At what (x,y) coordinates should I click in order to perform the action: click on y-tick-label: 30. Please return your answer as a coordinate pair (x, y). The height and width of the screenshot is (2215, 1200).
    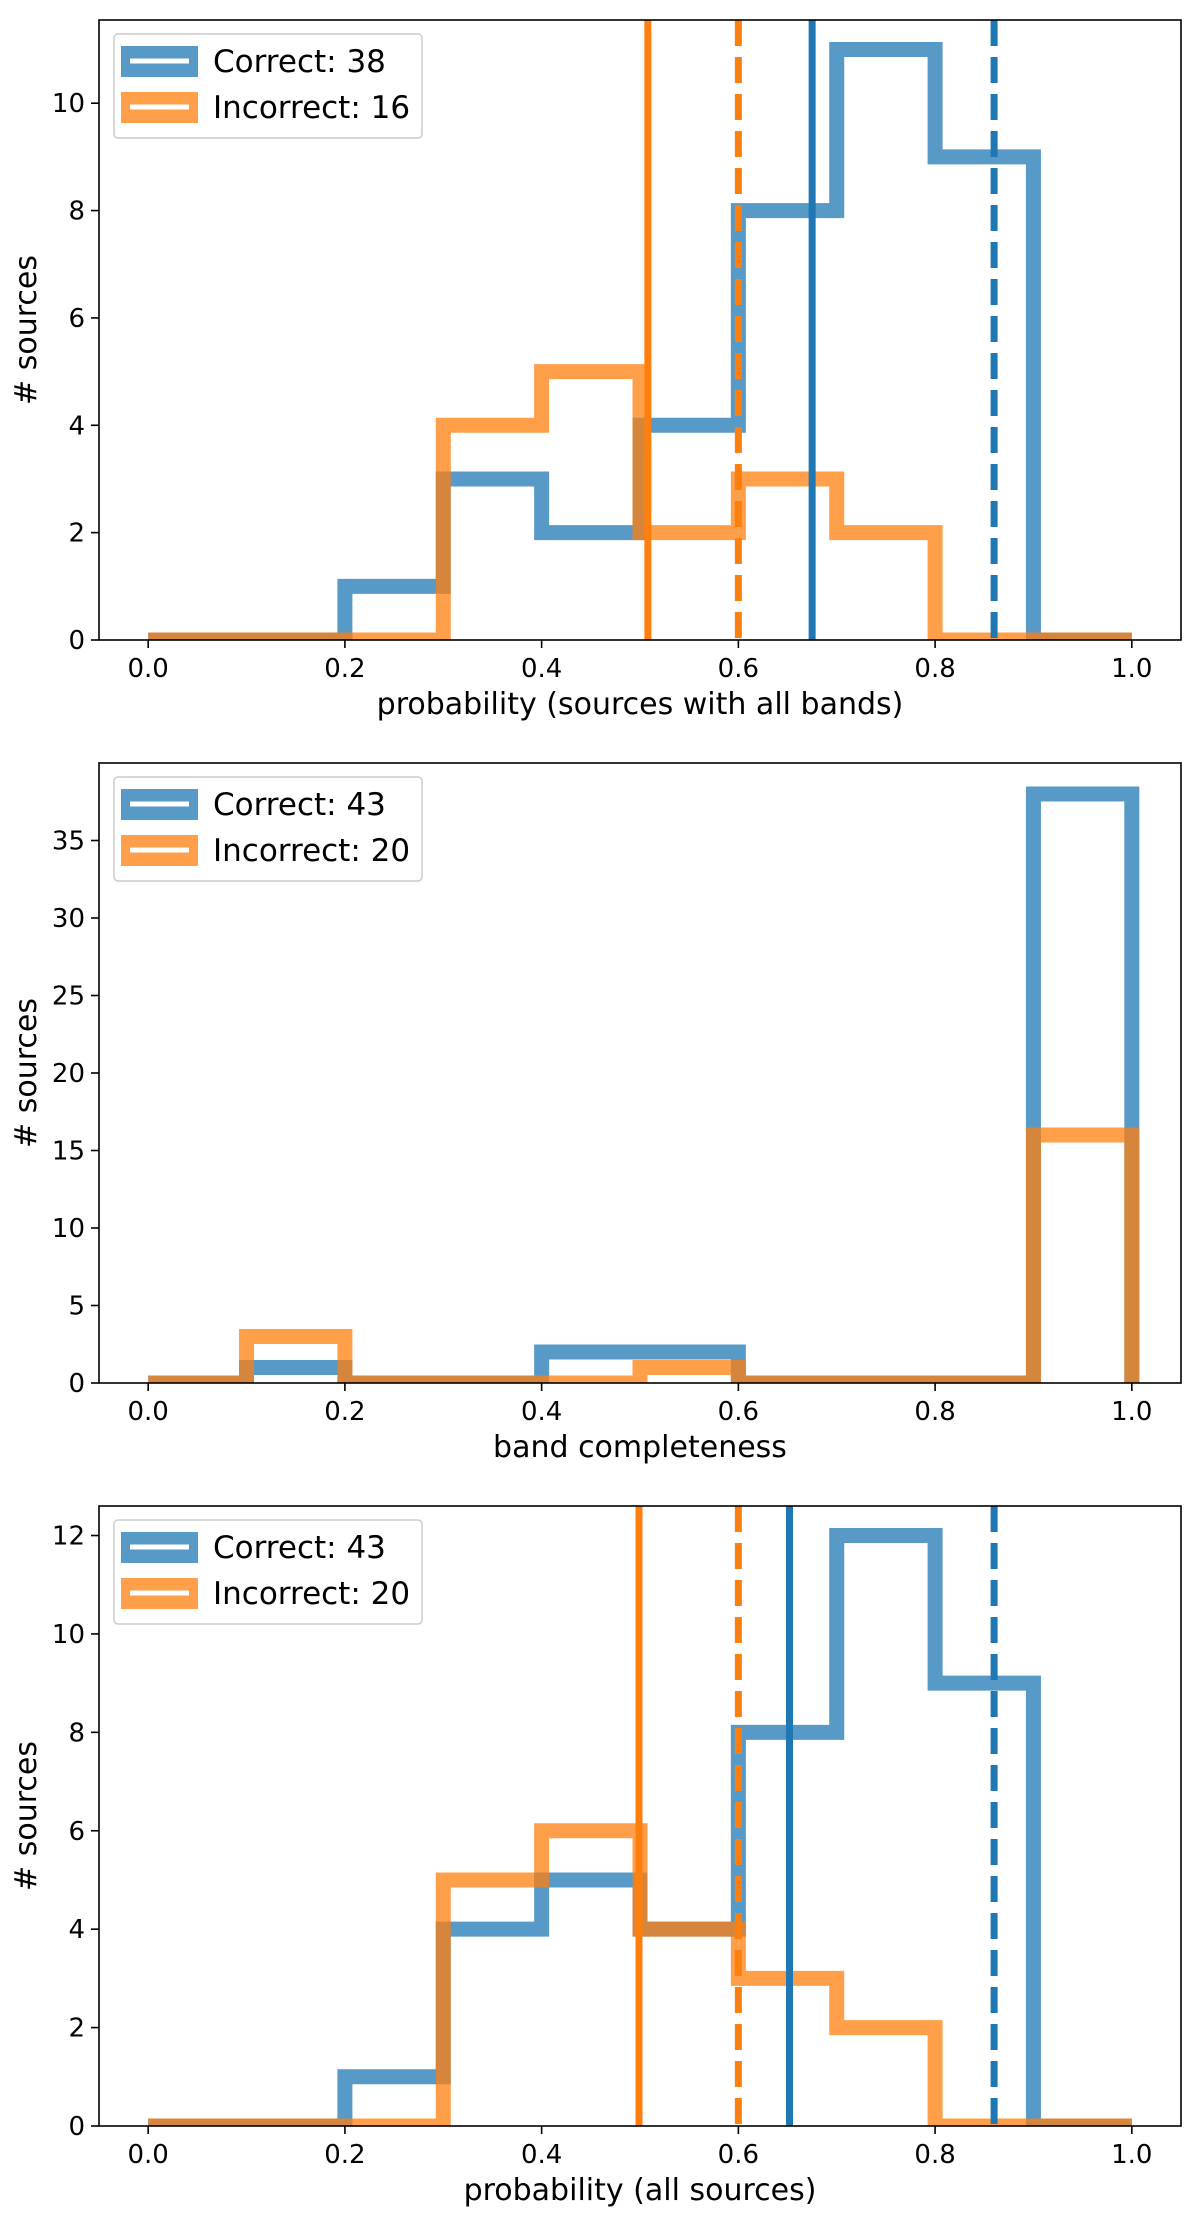
    Looking at the image, I should click on (68, 919).